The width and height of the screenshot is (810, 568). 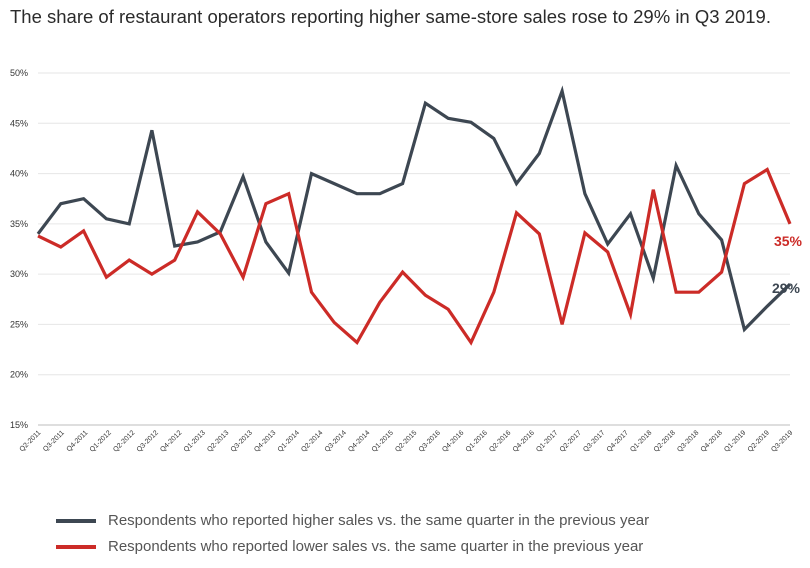 I want to click on x-tick-label: Q2-2016, so click(x=500, y=441).